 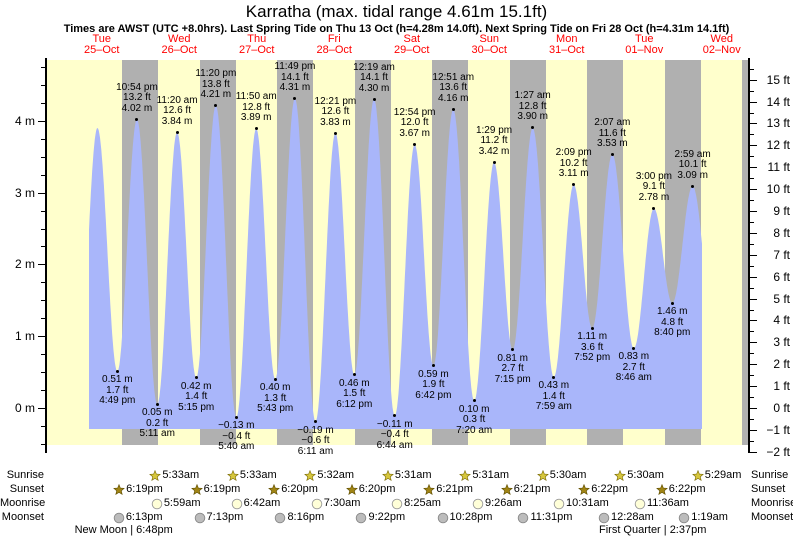 I want to click on tide-label-line: 8:40 pm, so click(x=672, y=333).